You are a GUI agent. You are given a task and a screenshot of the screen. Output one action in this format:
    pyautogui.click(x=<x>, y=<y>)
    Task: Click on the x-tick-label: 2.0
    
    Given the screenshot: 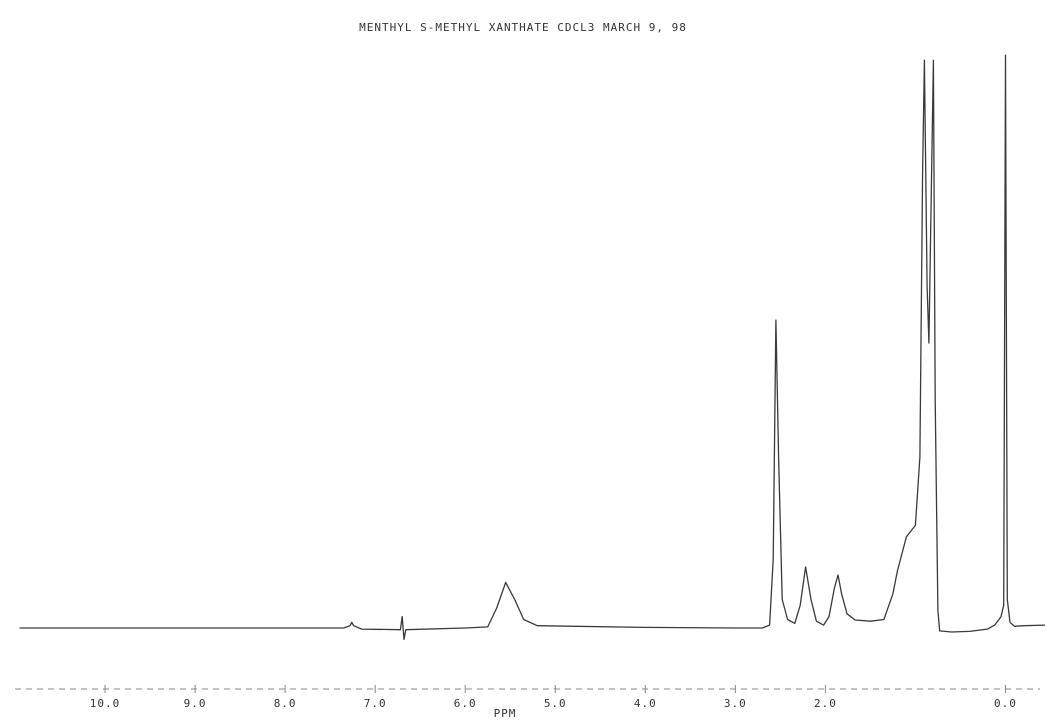 What is the action you would take?
    pyautogui.click(x=825, y=703)
    